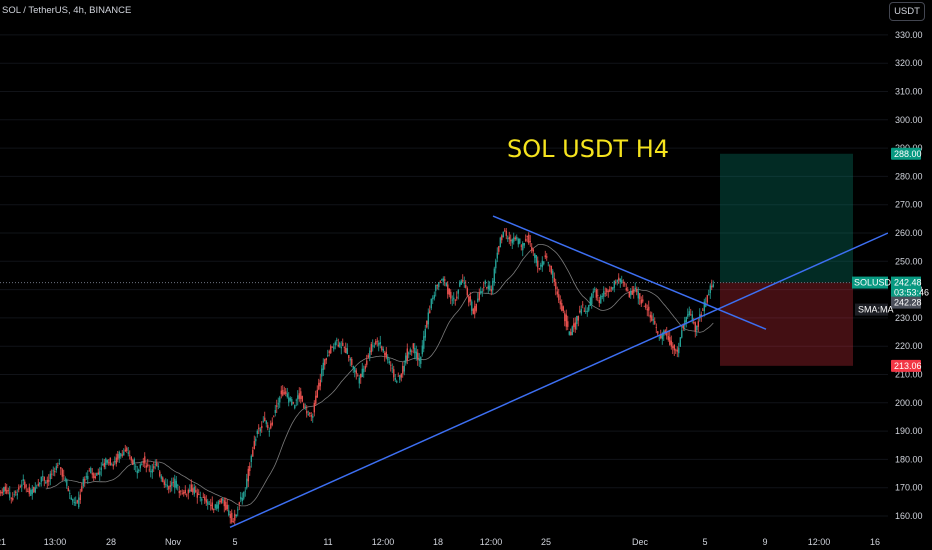  Describe the element at coordinates (629, 272) in the screenshot. I see `trendline` at that location.